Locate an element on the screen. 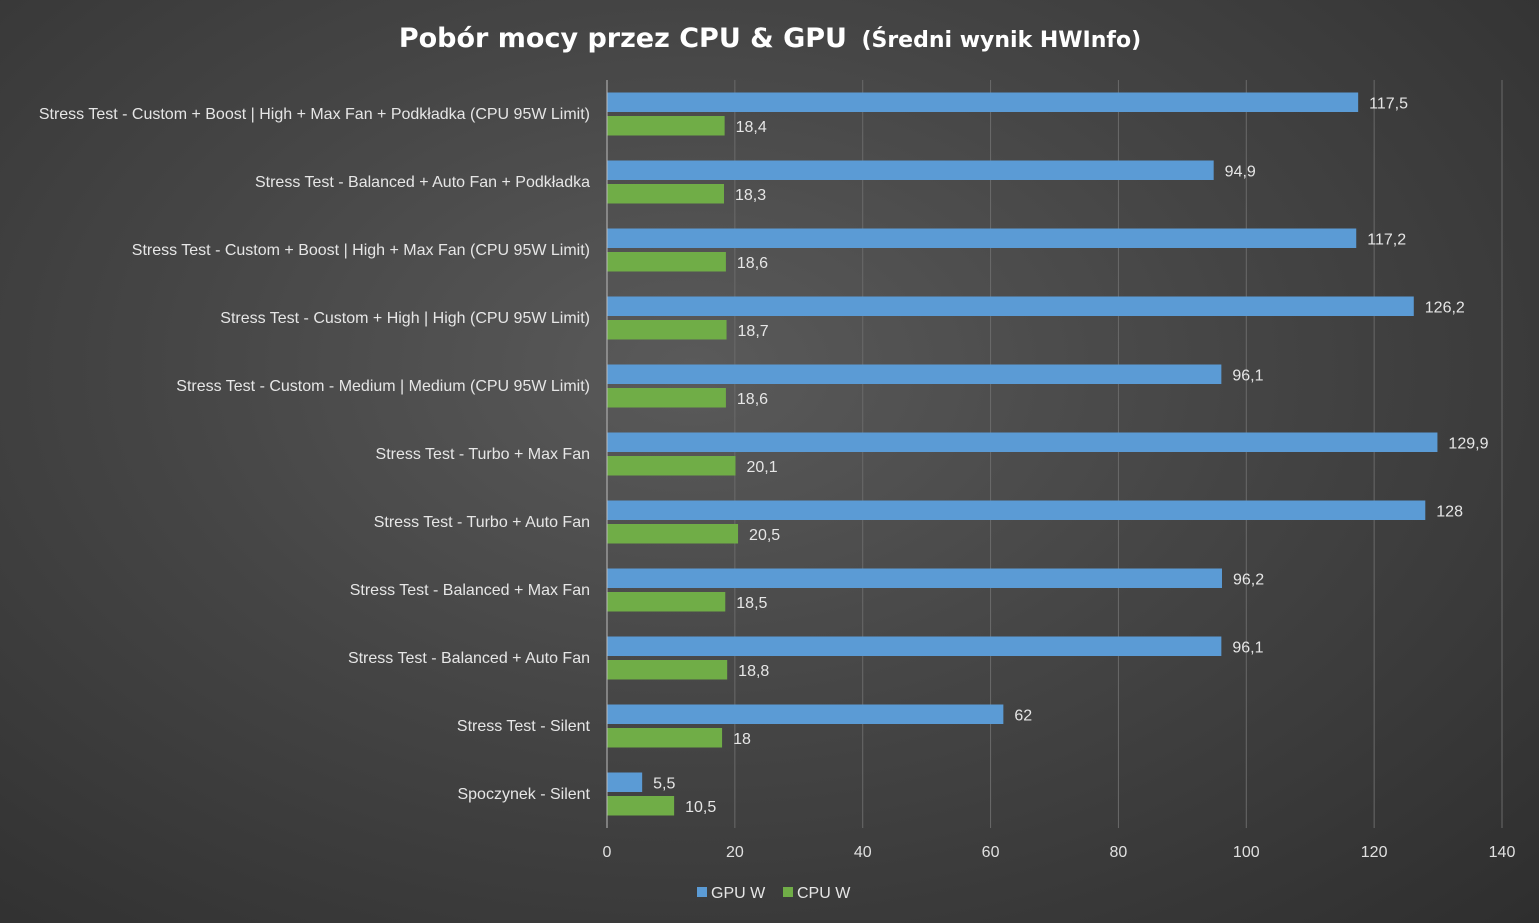  gpu-data-label: 5,5 is located at coordinates (664, 783).